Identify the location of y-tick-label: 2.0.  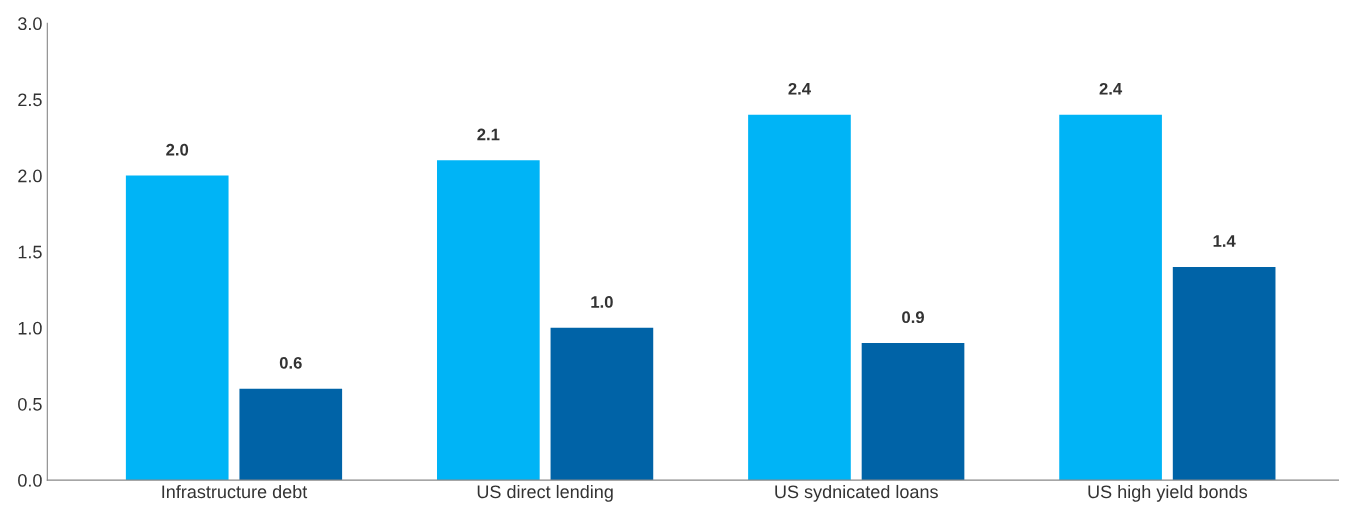
(30, 176).